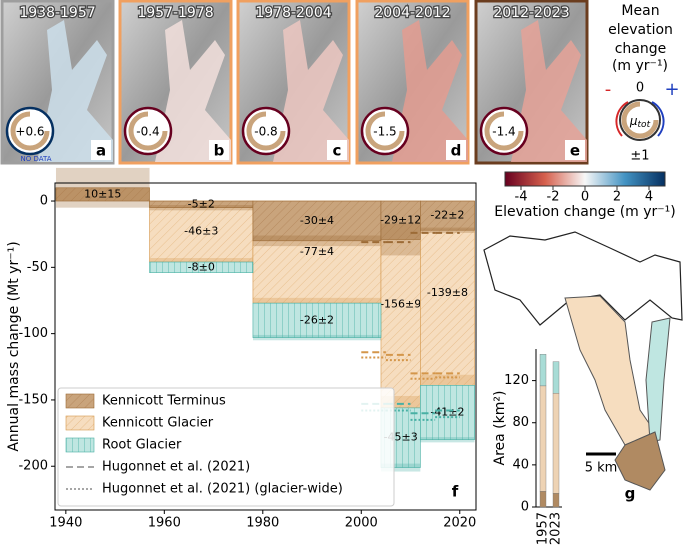 The image size is (685, 547). I want to click on value-label: 10±15, so click(102, 193).